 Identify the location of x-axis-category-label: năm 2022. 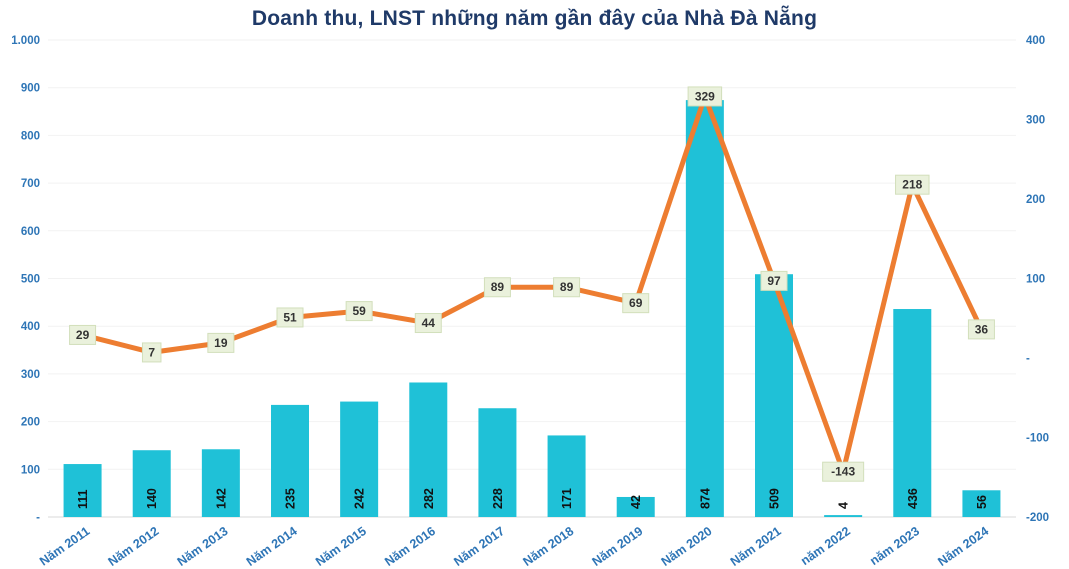
(825, 546).